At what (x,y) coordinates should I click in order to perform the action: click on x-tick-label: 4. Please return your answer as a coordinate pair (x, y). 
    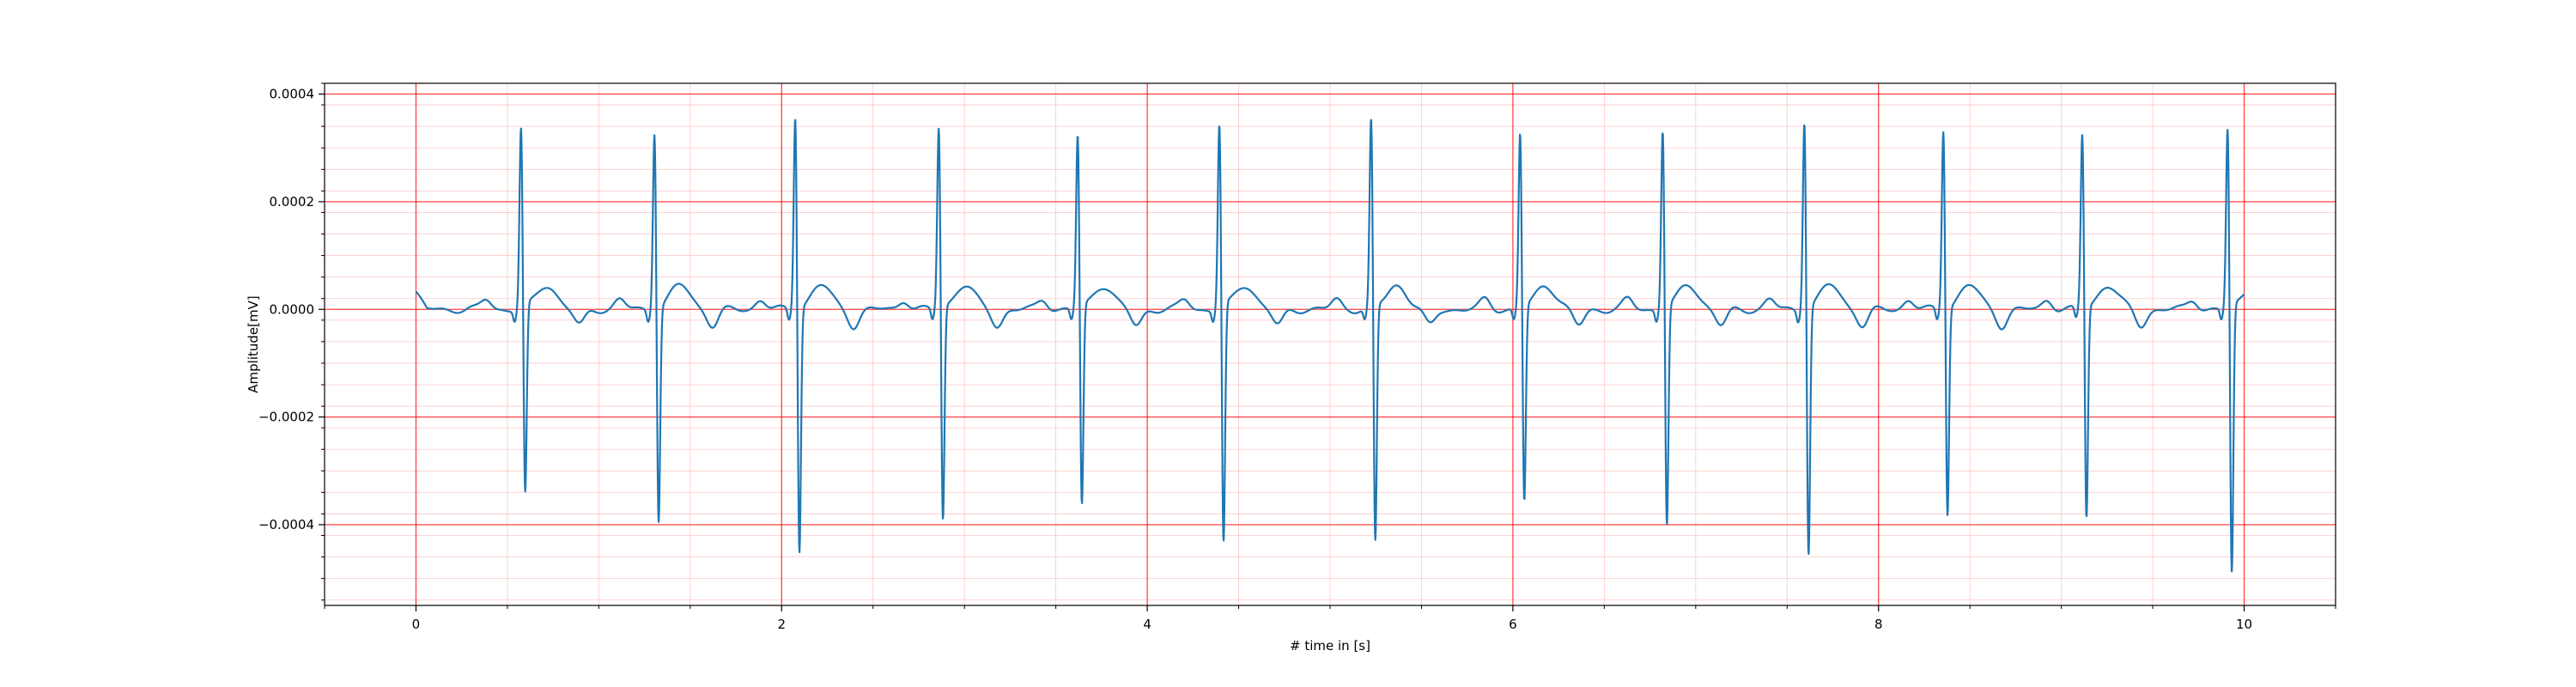
    Looking at the image, I should click on (1147, 624).